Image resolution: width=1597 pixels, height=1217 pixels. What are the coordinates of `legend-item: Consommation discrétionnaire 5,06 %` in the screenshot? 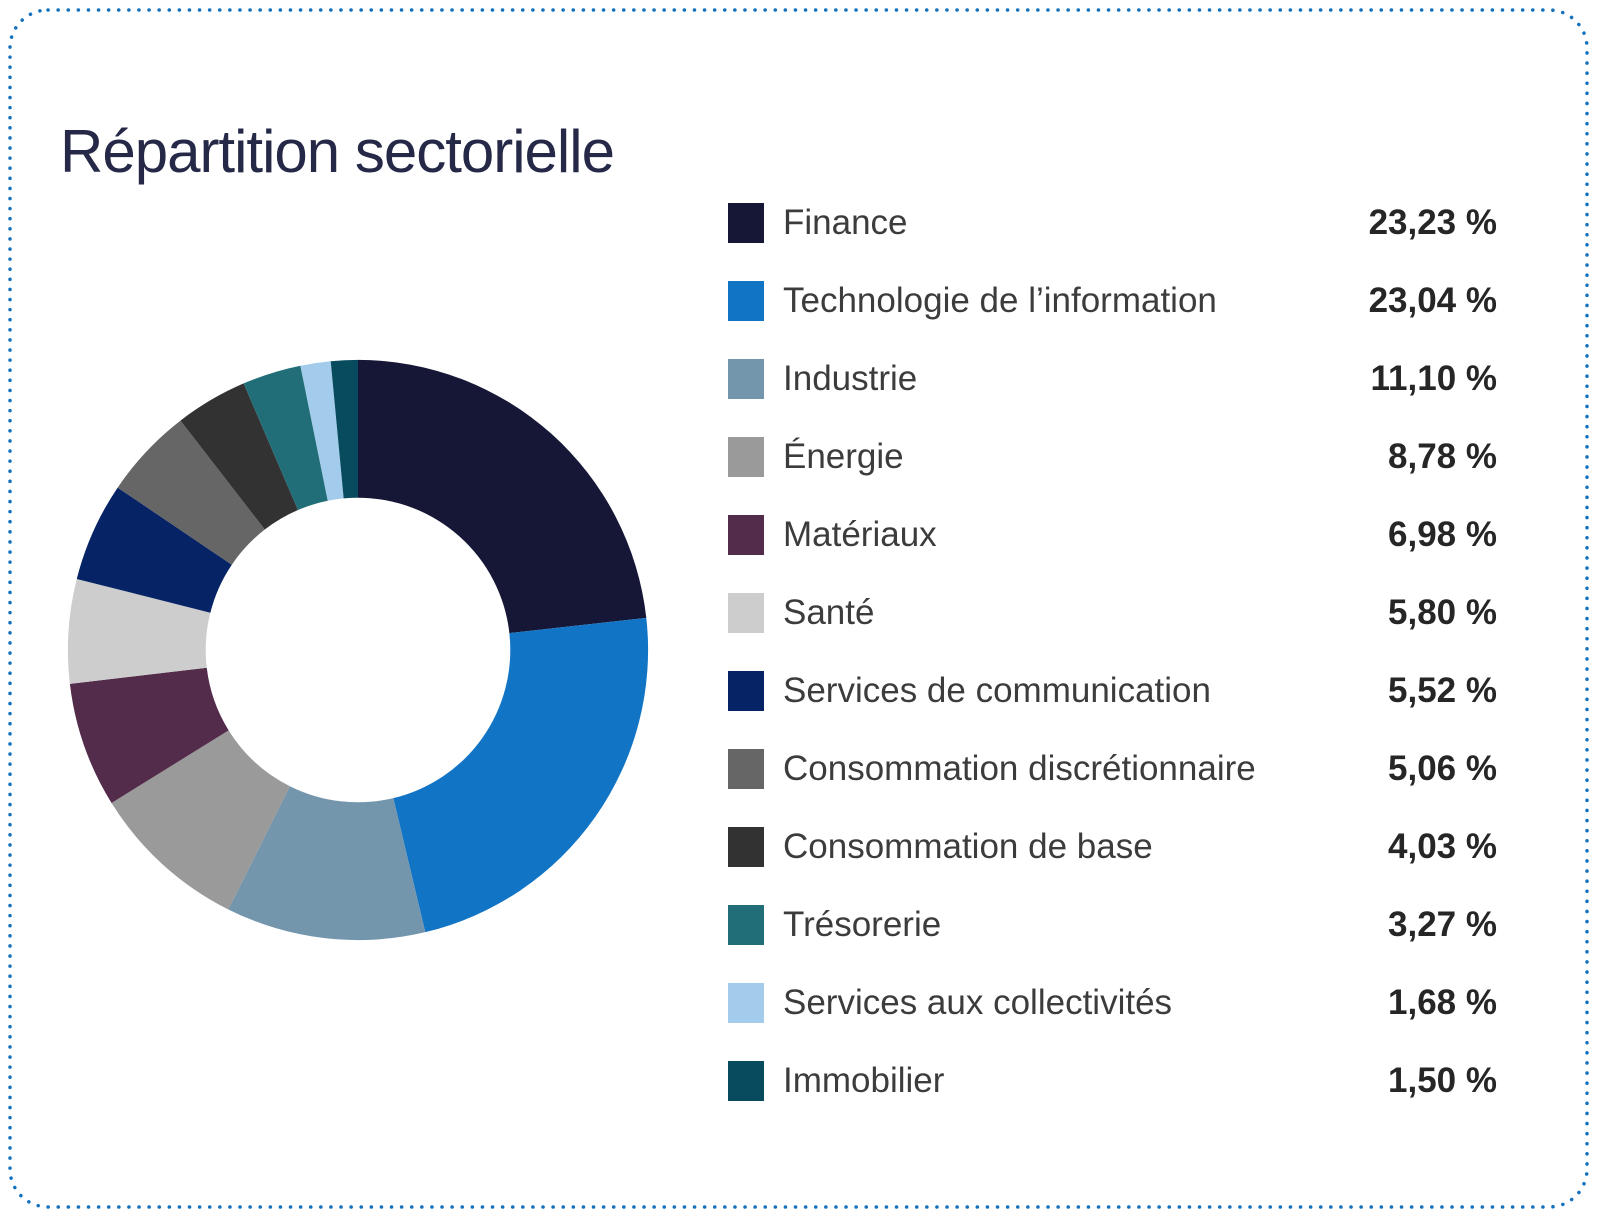 It's located at (1112, 769).